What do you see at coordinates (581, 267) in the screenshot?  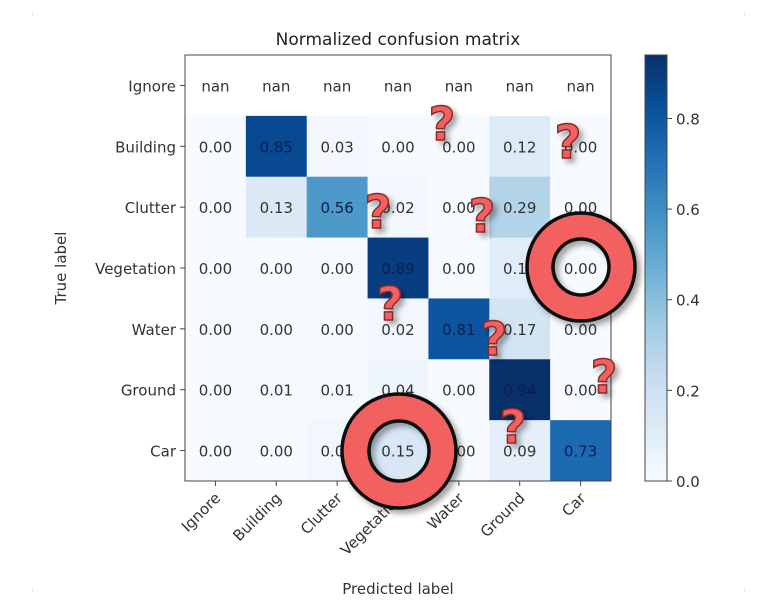 I see `ring-highlight-icon` at bounding box center [581, 267].